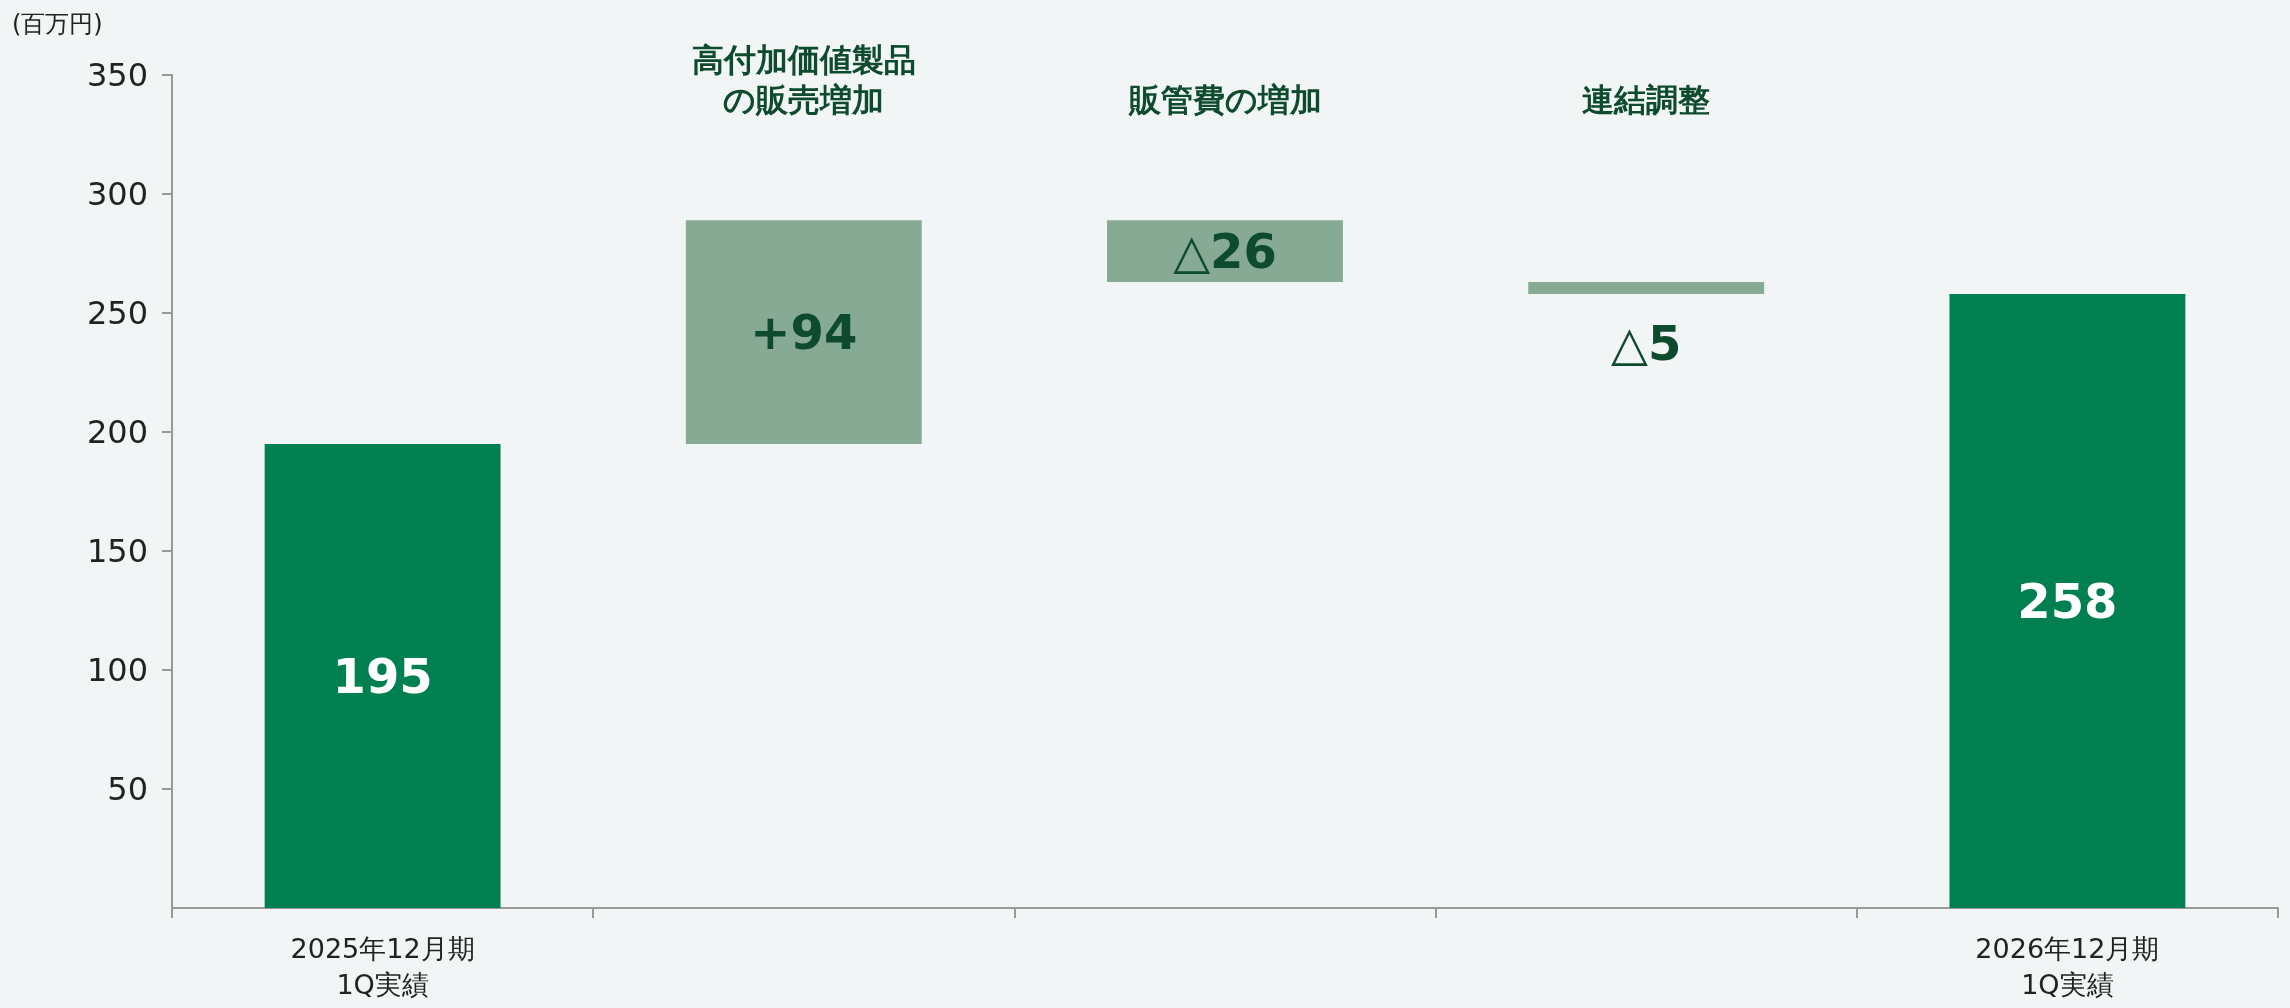 This screenshot has width=2290, height=1008. What do you see at coordinates (117, 75) in the screenshot?
I see `y-tick-label: 350` at bounding box center [117, 75].